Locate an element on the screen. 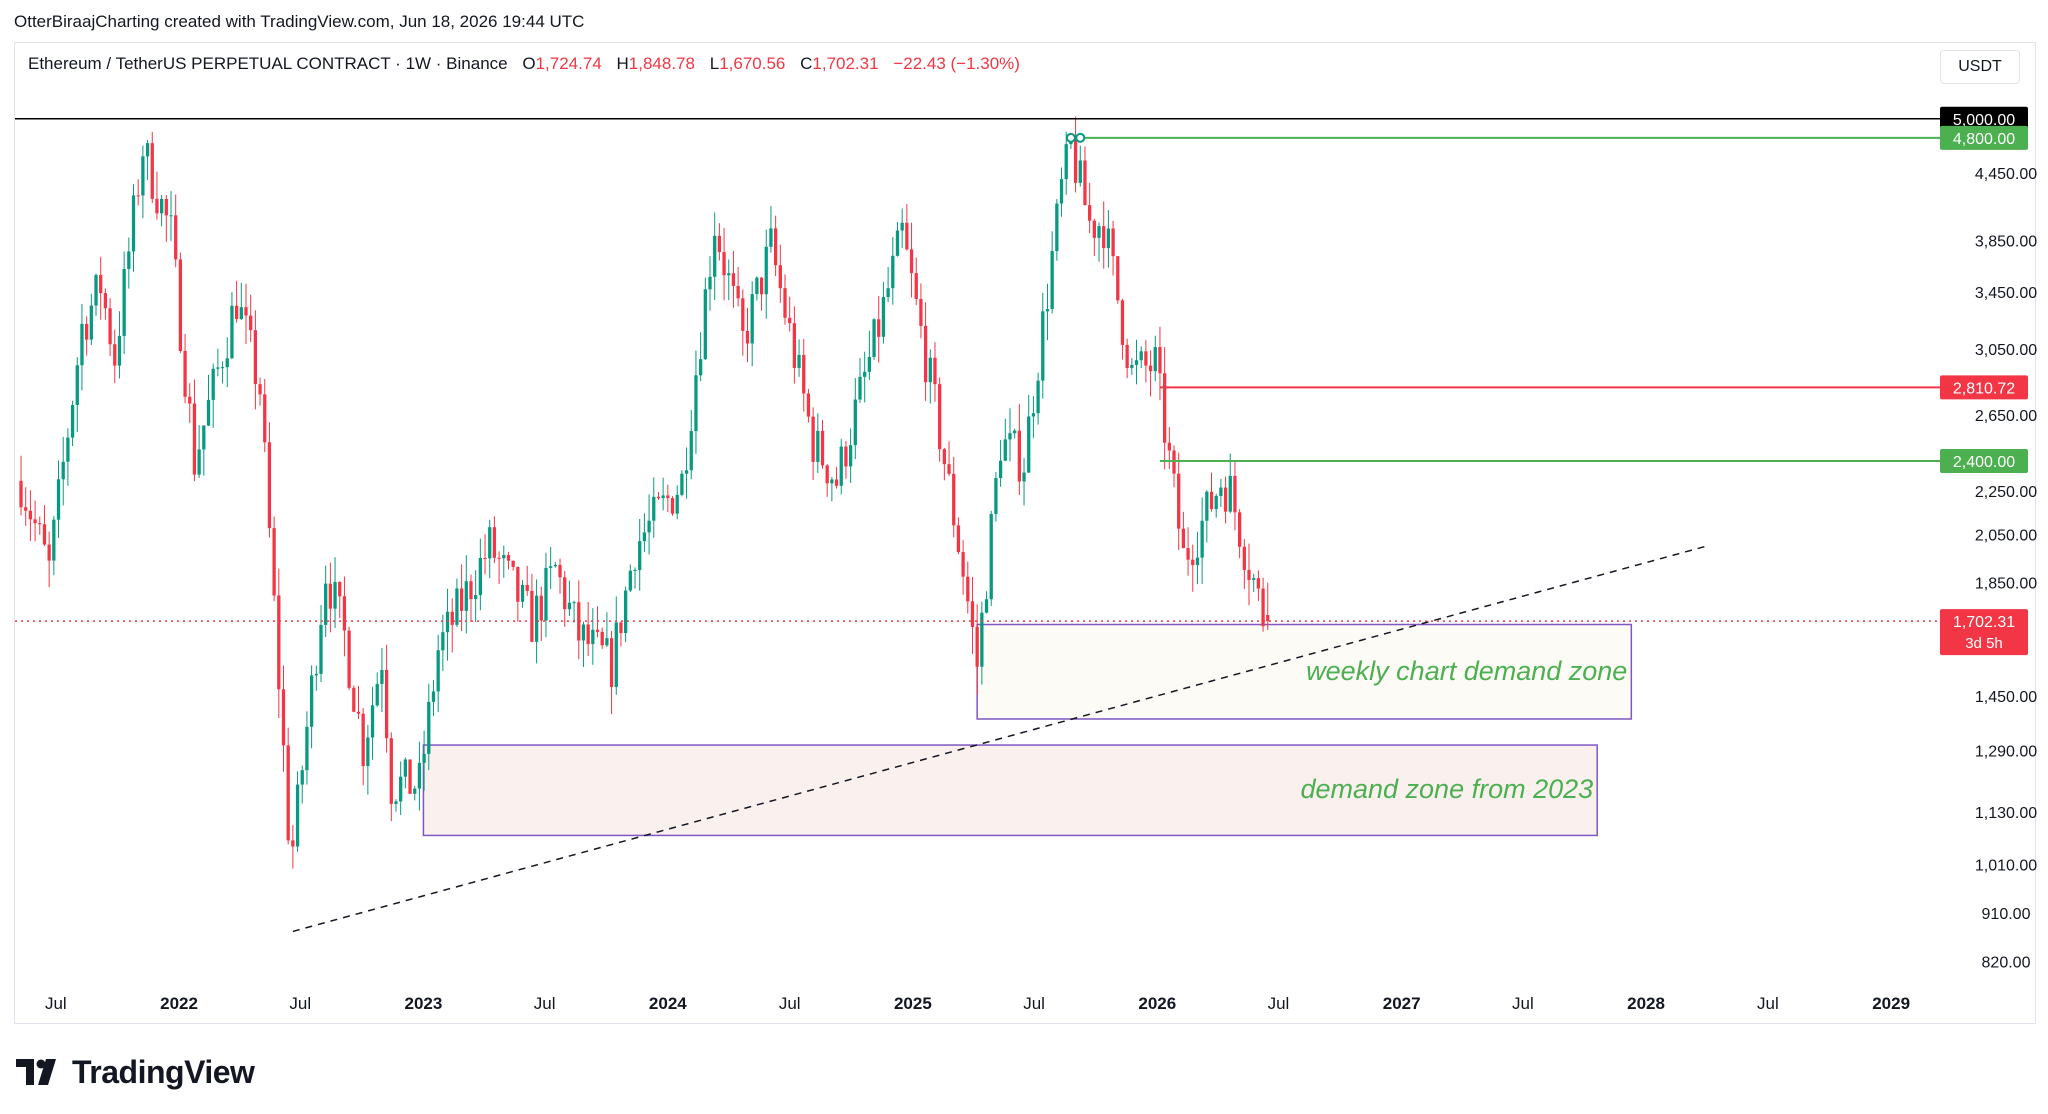  currency-button: USDT is located at coordinates (1980, 67).